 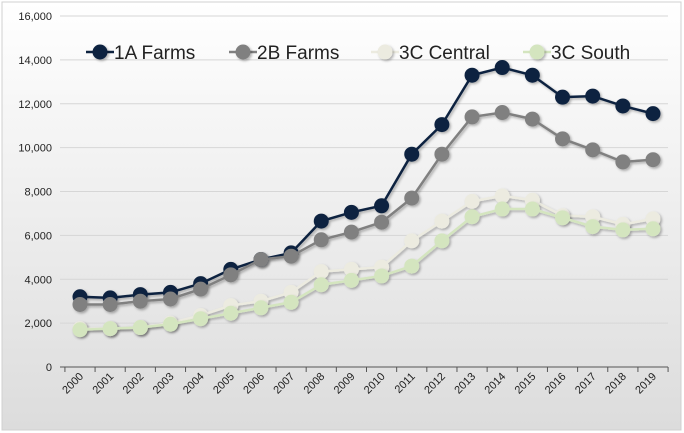 I want to click on legend-label: 1A Farms, so click(x=154, y=53).